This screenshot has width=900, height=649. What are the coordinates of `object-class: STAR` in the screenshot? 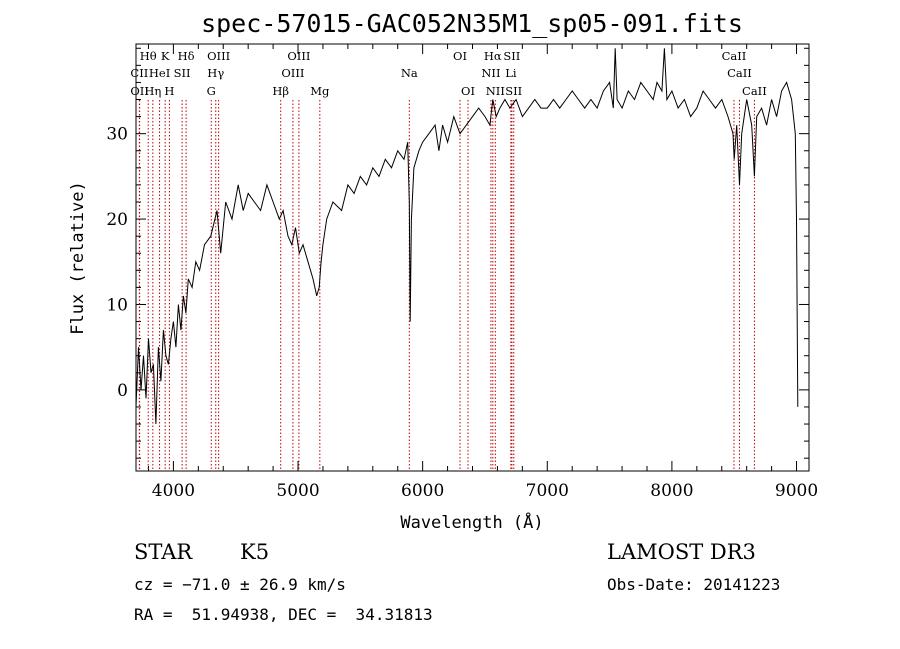 It's located at (163, 552).